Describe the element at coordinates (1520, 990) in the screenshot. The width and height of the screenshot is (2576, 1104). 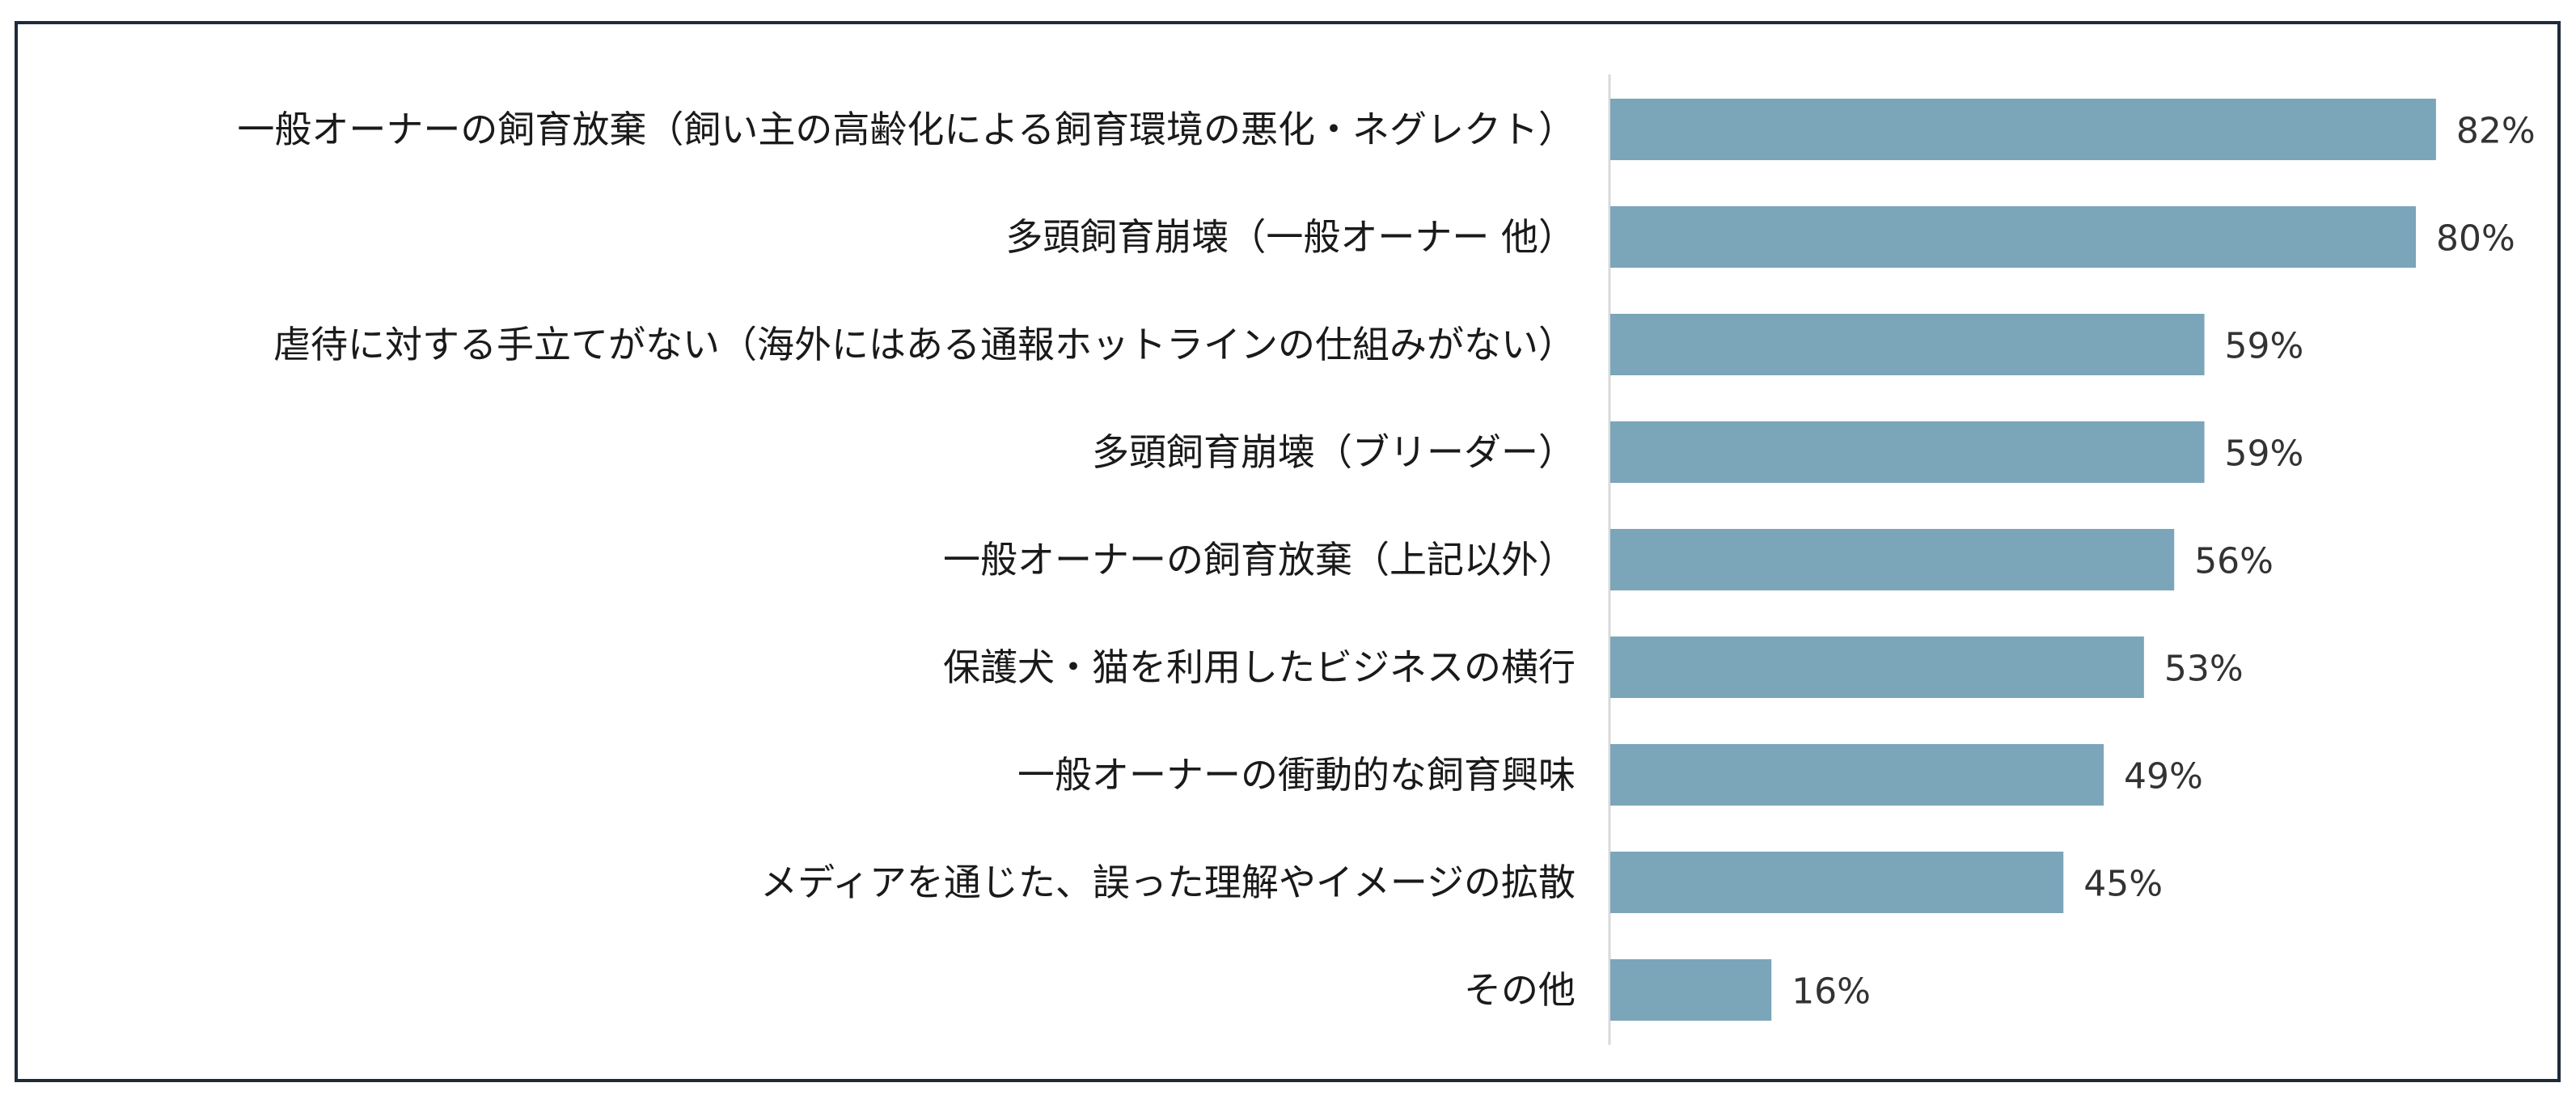
I see `category-label: その他` at that location.